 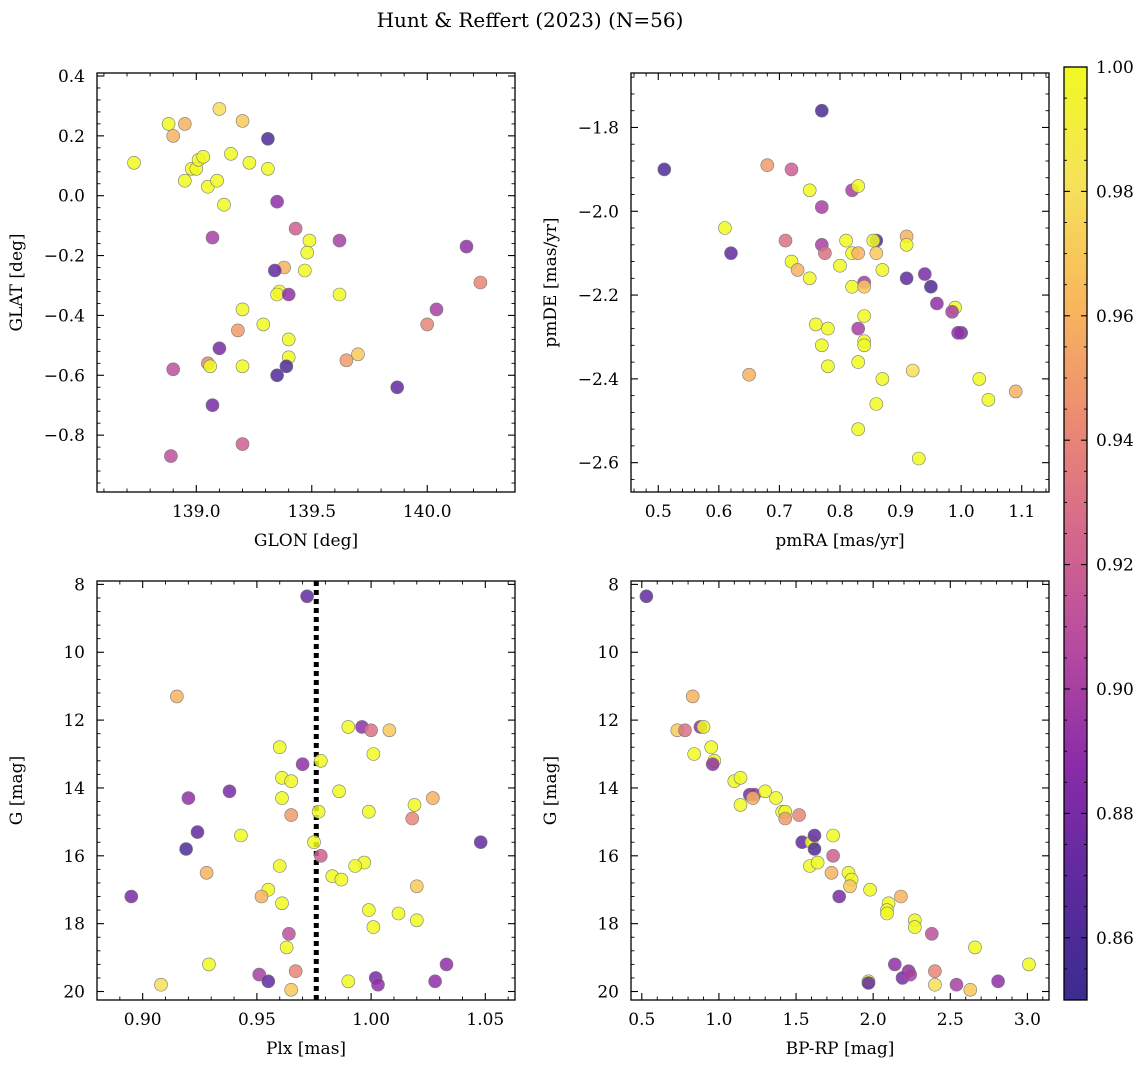 I want to click on y-tick-label: 16, so click(x=608, y=857).